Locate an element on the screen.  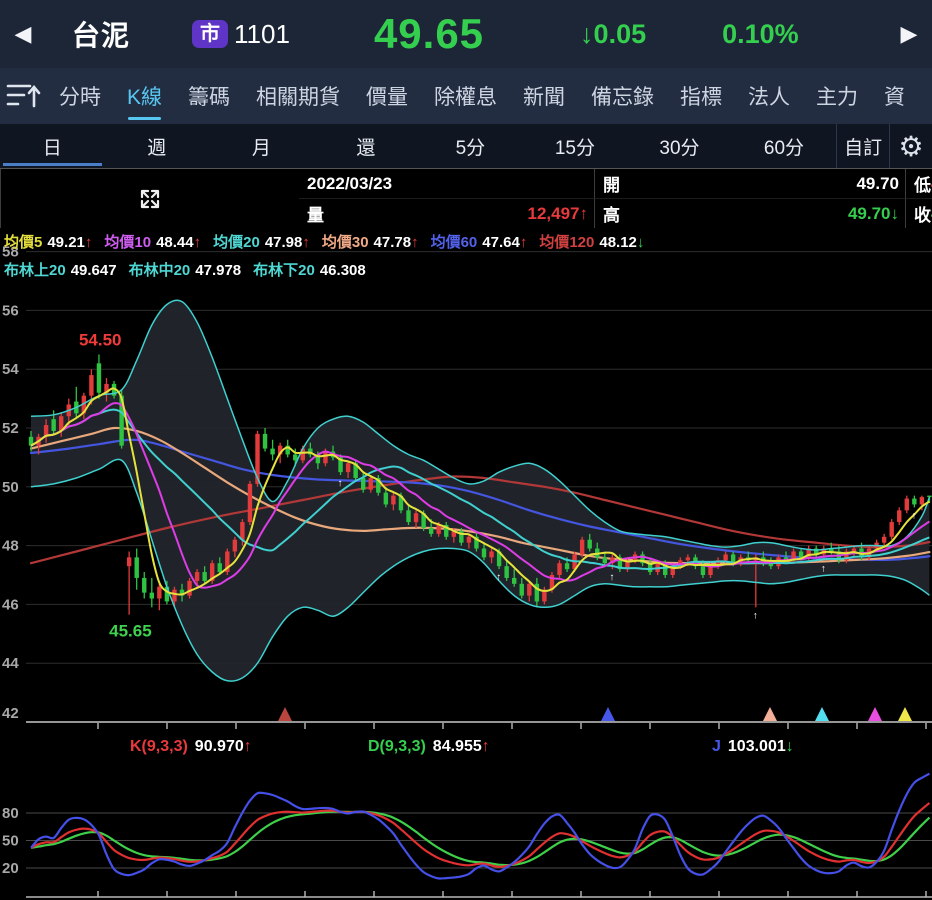
next-stock-button: ▶ is located at coordinates (909, 33).